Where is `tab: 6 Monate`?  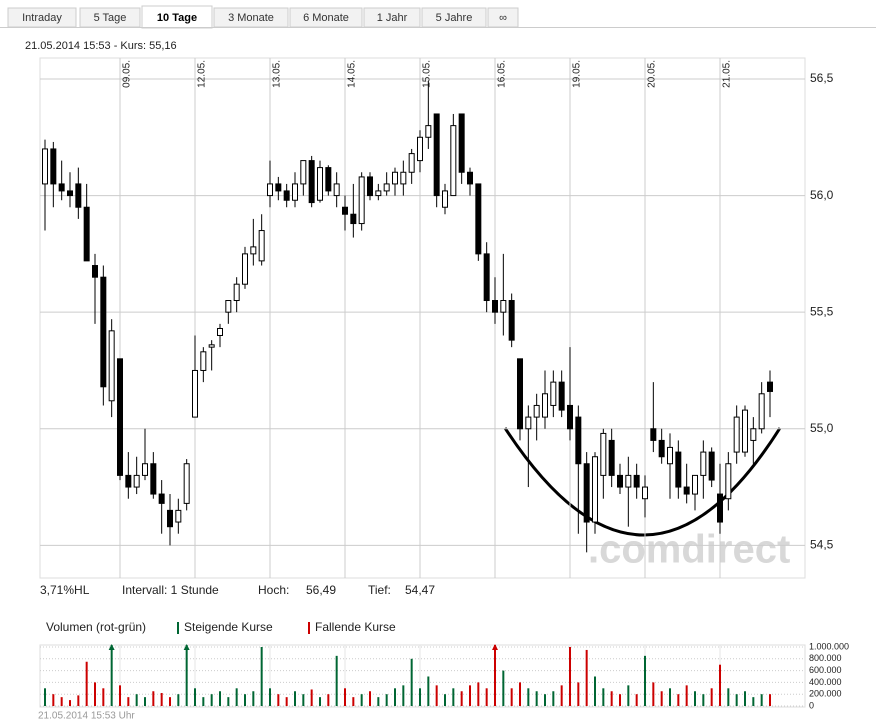
tab: 6 Monate is located at coordinates (326, 17).